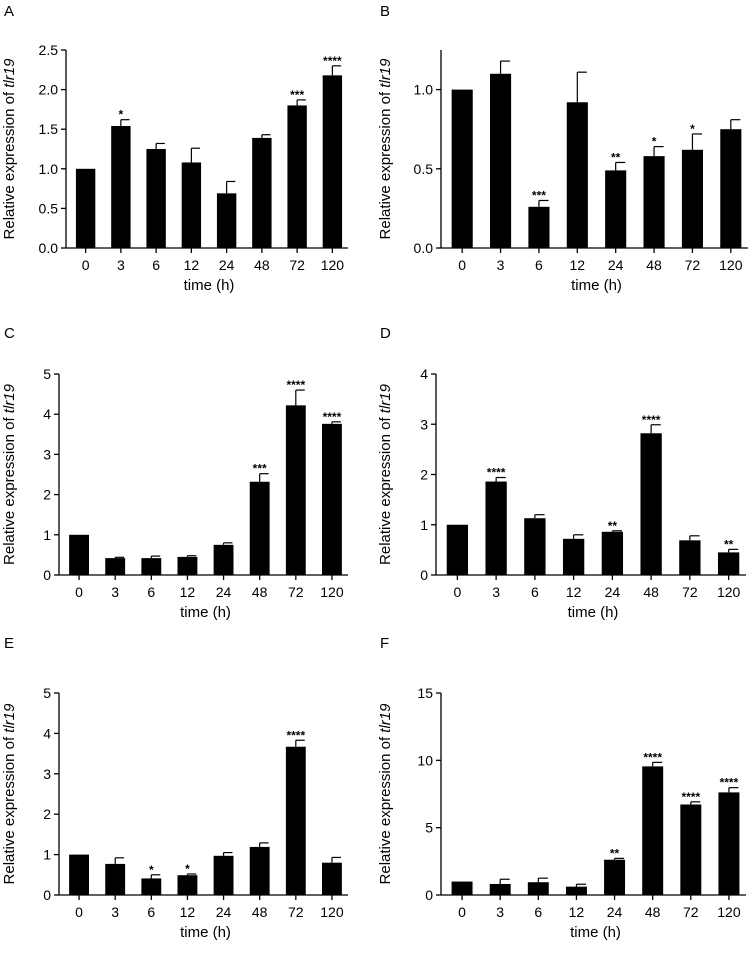 This screenshot has width=756, height=957. I want to click on y-axis-title: Relative expression of tlr19, so click(9, 794).